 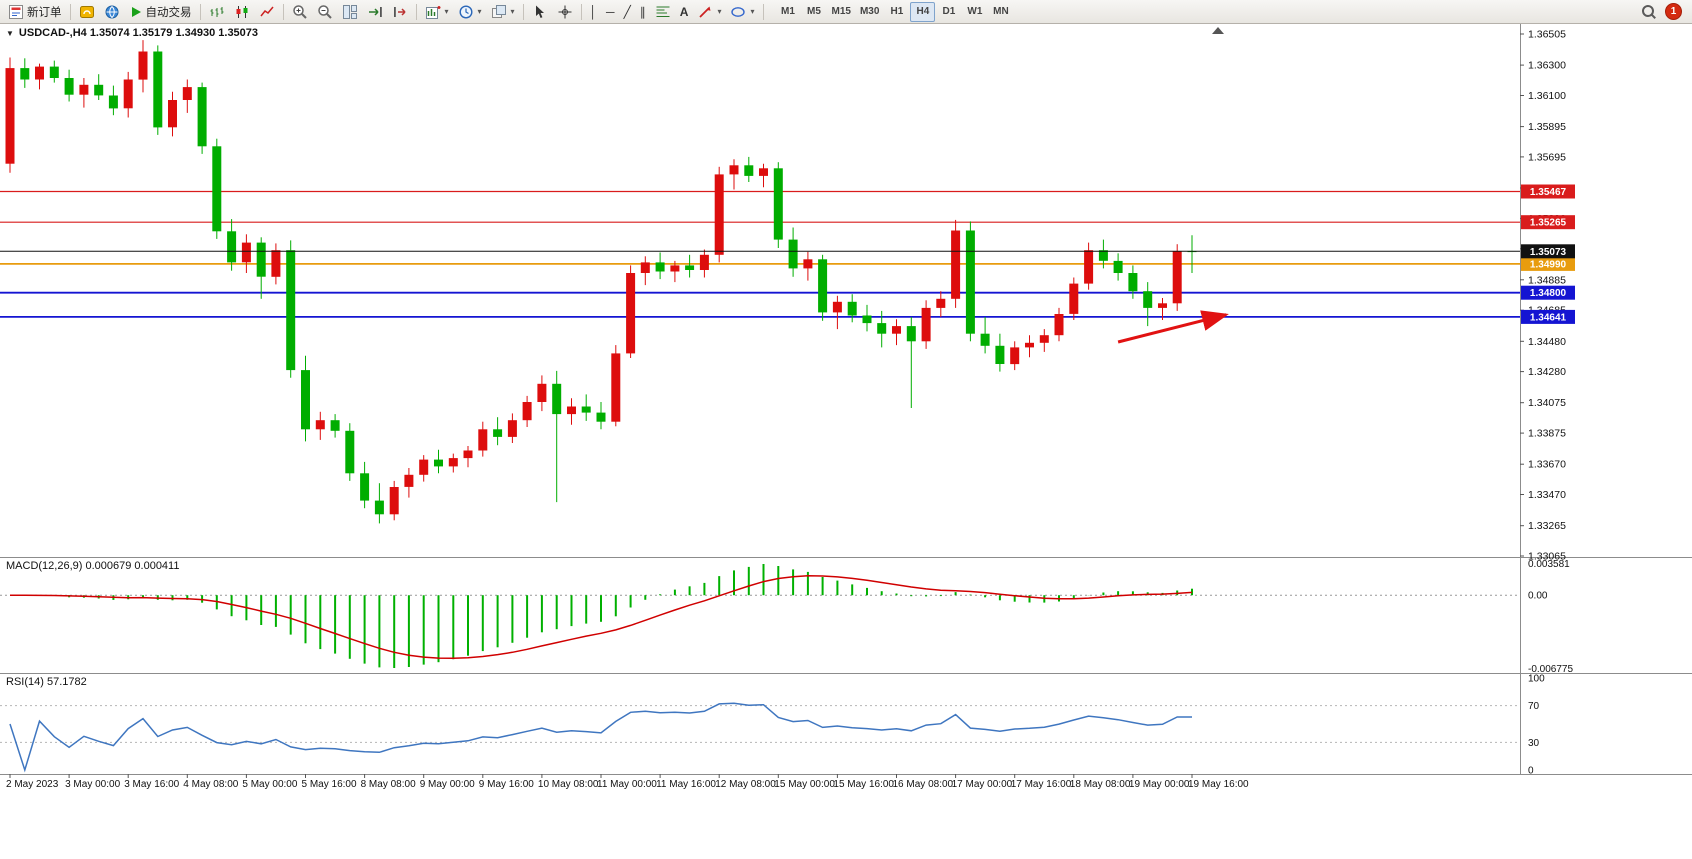 What do you see at coordinates (10, 33) in the screenshot?
I see `collapse-icon: ▼` at bounding box center [10, 33].